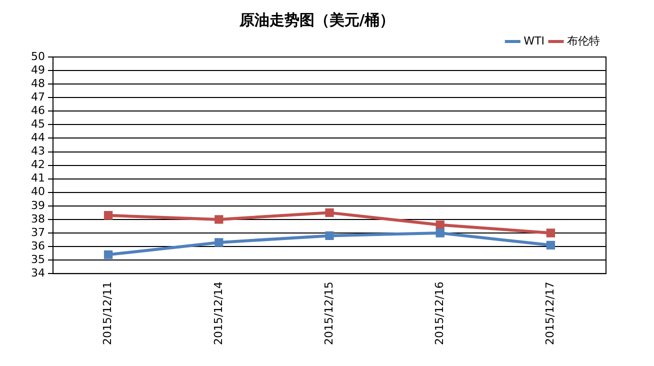 The width and height of the screenshot is (654, 366). What do you see at coordinates (107, 314) in the screenshot?
I see `x-tick-label: 2015/12/11` at bounding box center [107, 314].